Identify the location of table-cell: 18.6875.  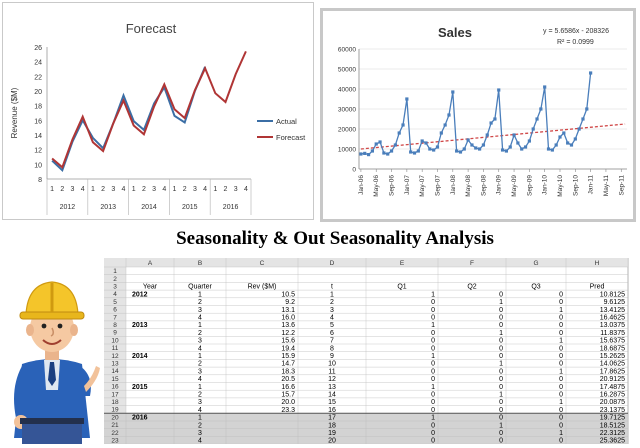
(612, 348).